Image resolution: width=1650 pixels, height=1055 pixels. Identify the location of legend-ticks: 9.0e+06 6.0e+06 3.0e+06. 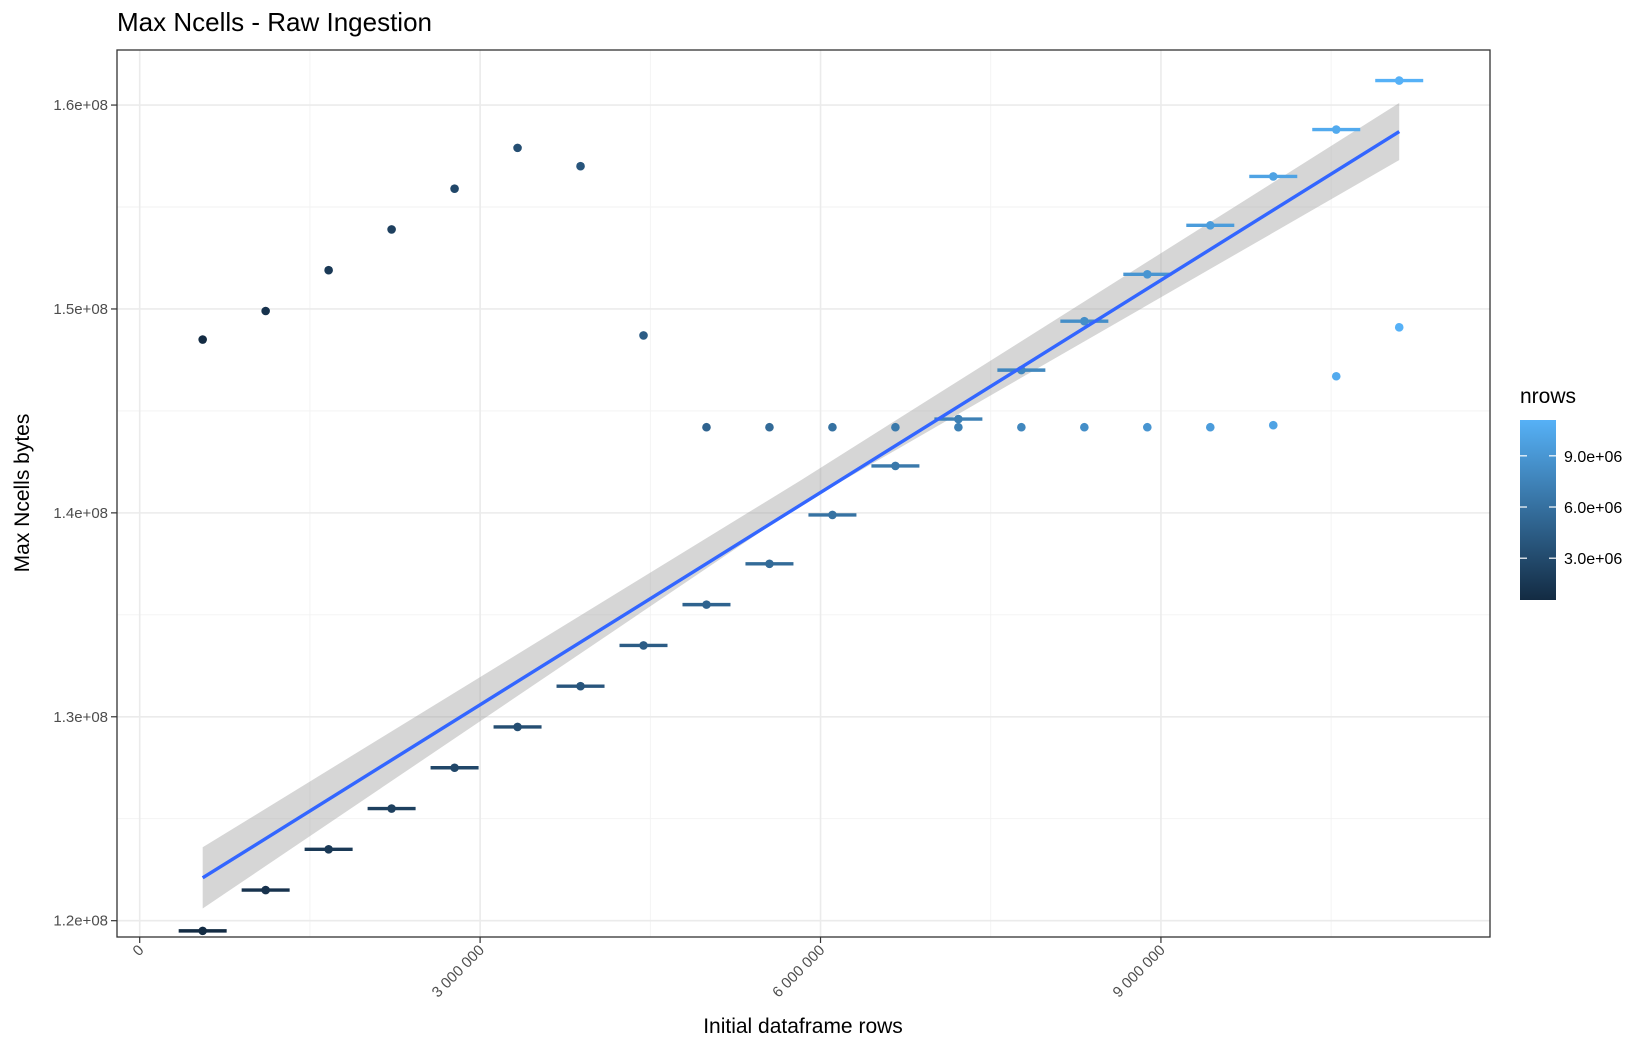
(1571, 508).